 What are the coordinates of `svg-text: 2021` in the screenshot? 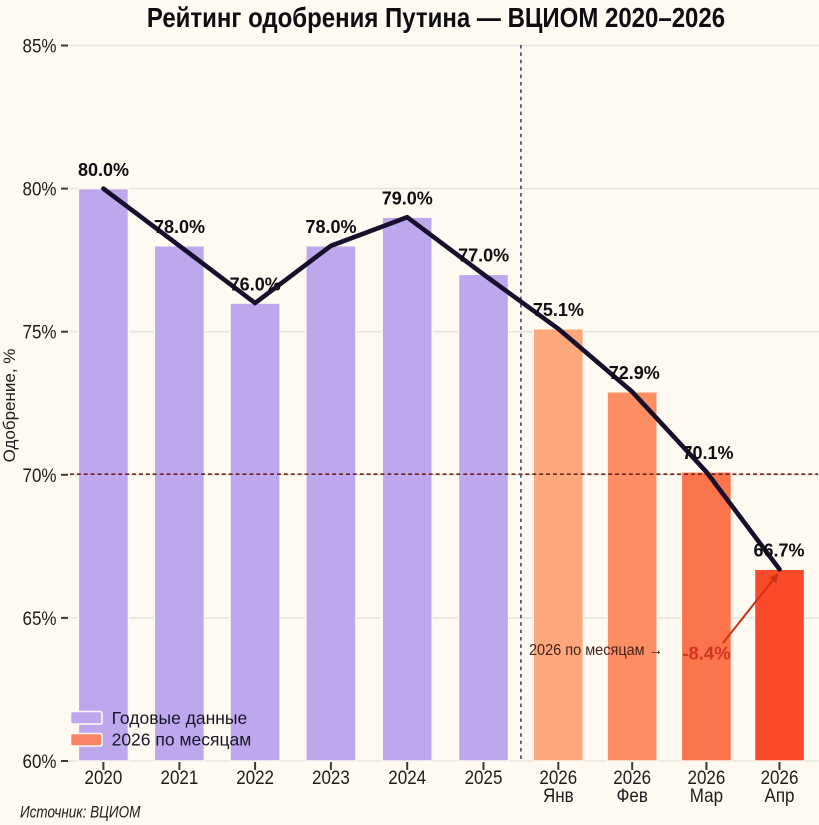 It's located at (180, 777).